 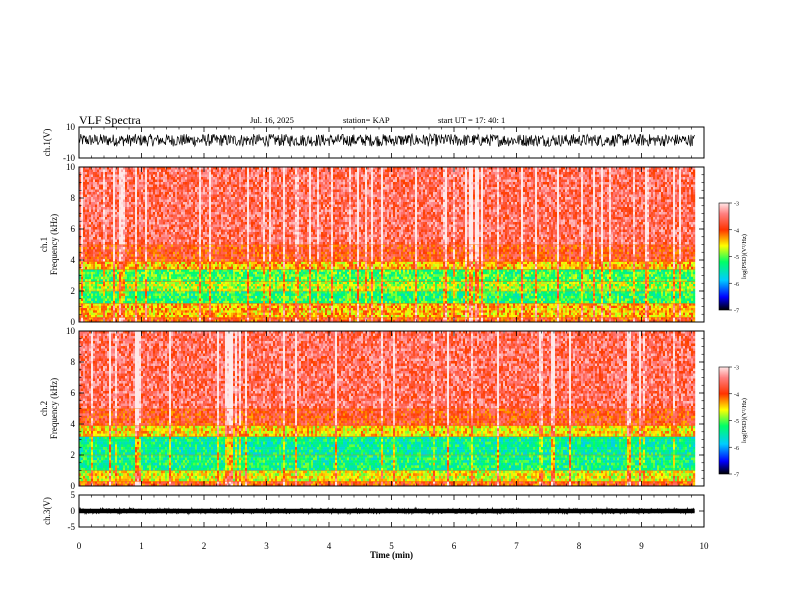 I want to click on station-label: station= KAP, so click(x=366, y=120).